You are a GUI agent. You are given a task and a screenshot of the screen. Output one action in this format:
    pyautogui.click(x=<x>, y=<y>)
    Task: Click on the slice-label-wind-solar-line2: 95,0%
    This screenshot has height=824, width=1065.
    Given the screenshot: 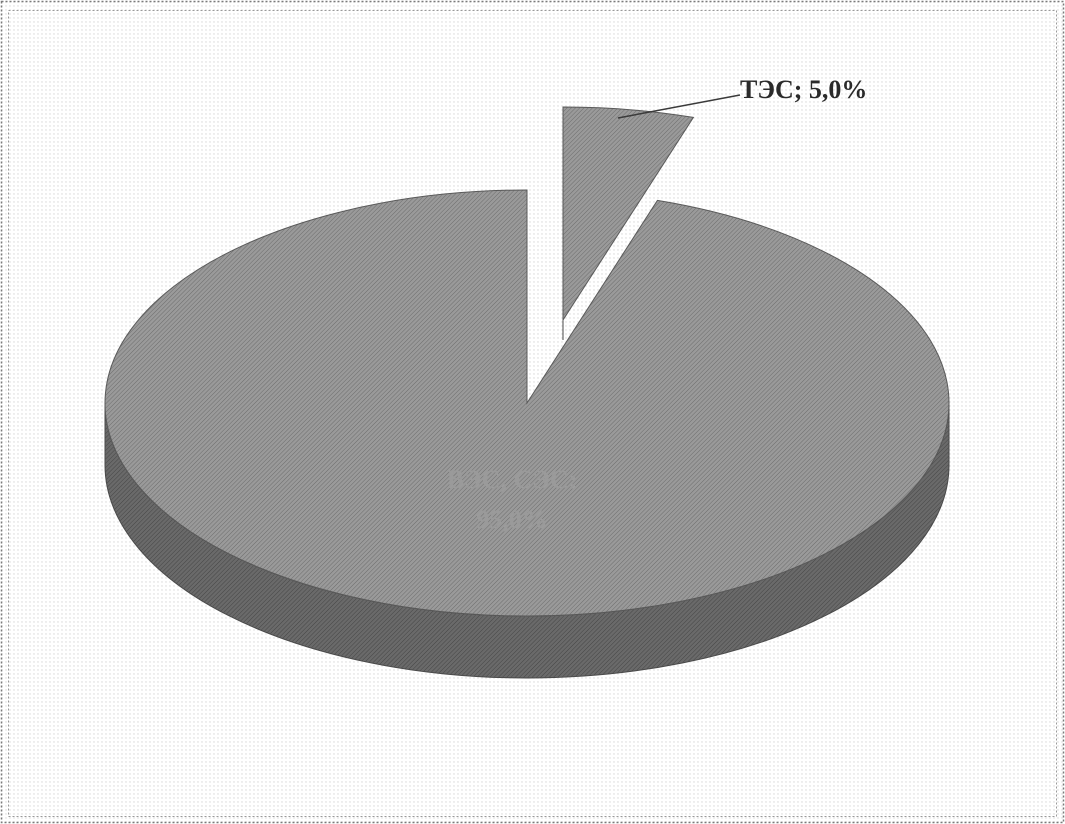 What is the action you would take?
    pyautogui.click(x=512, y=519)
    